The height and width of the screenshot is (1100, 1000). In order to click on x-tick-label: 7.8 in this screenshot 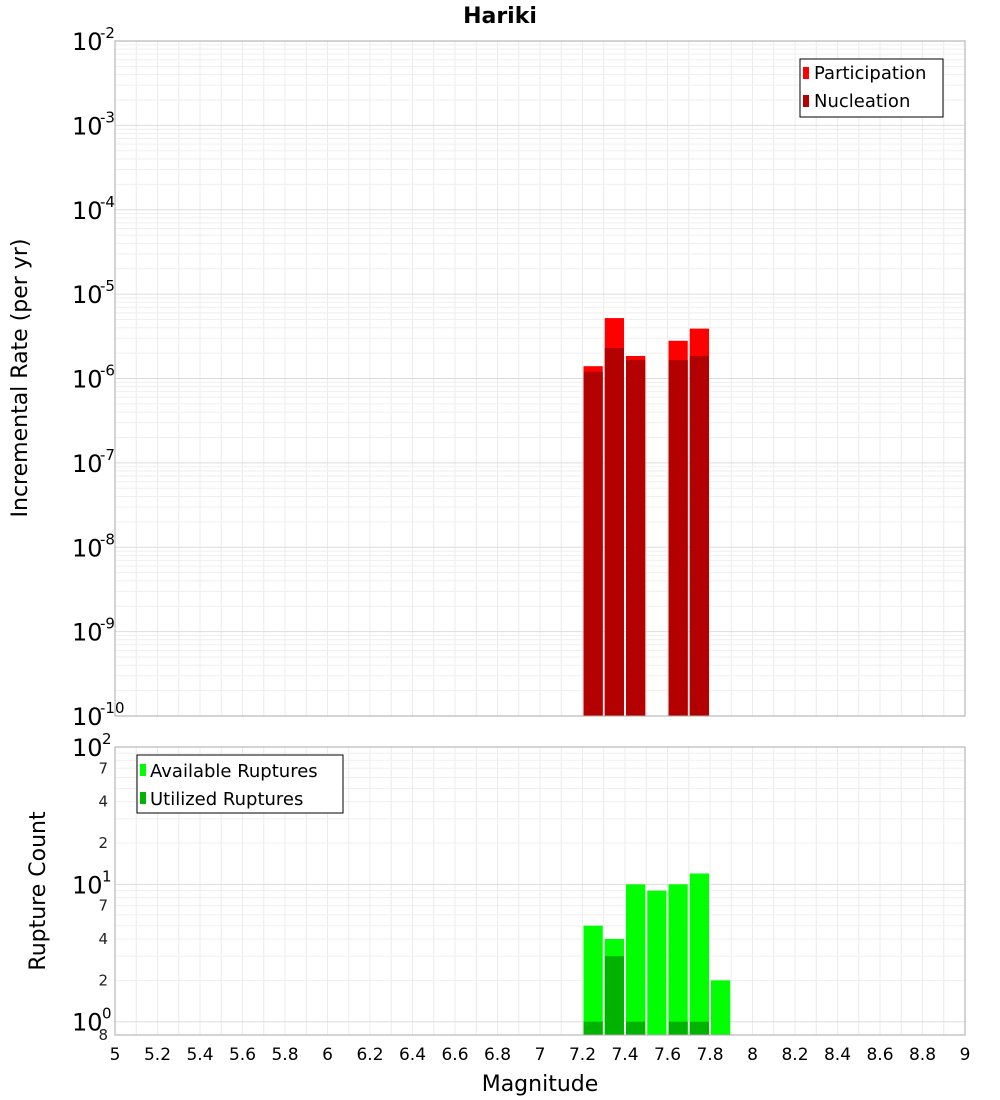, I will do `click(709, 1055)`.